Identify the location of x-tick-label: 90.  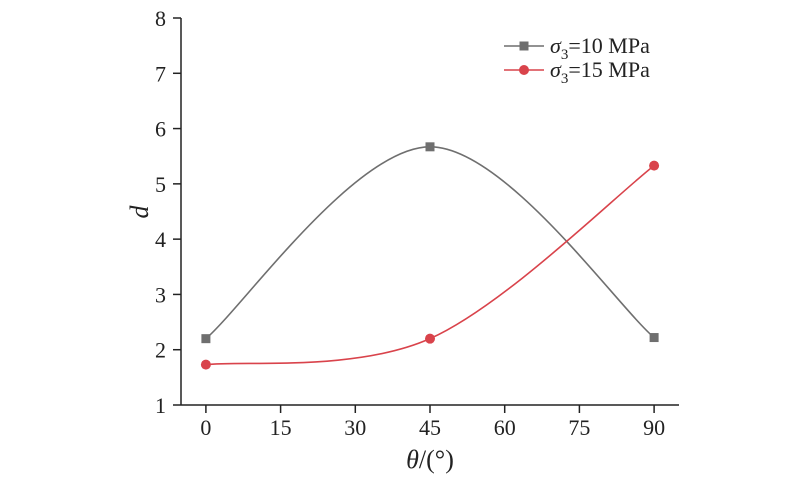
(654, 427).